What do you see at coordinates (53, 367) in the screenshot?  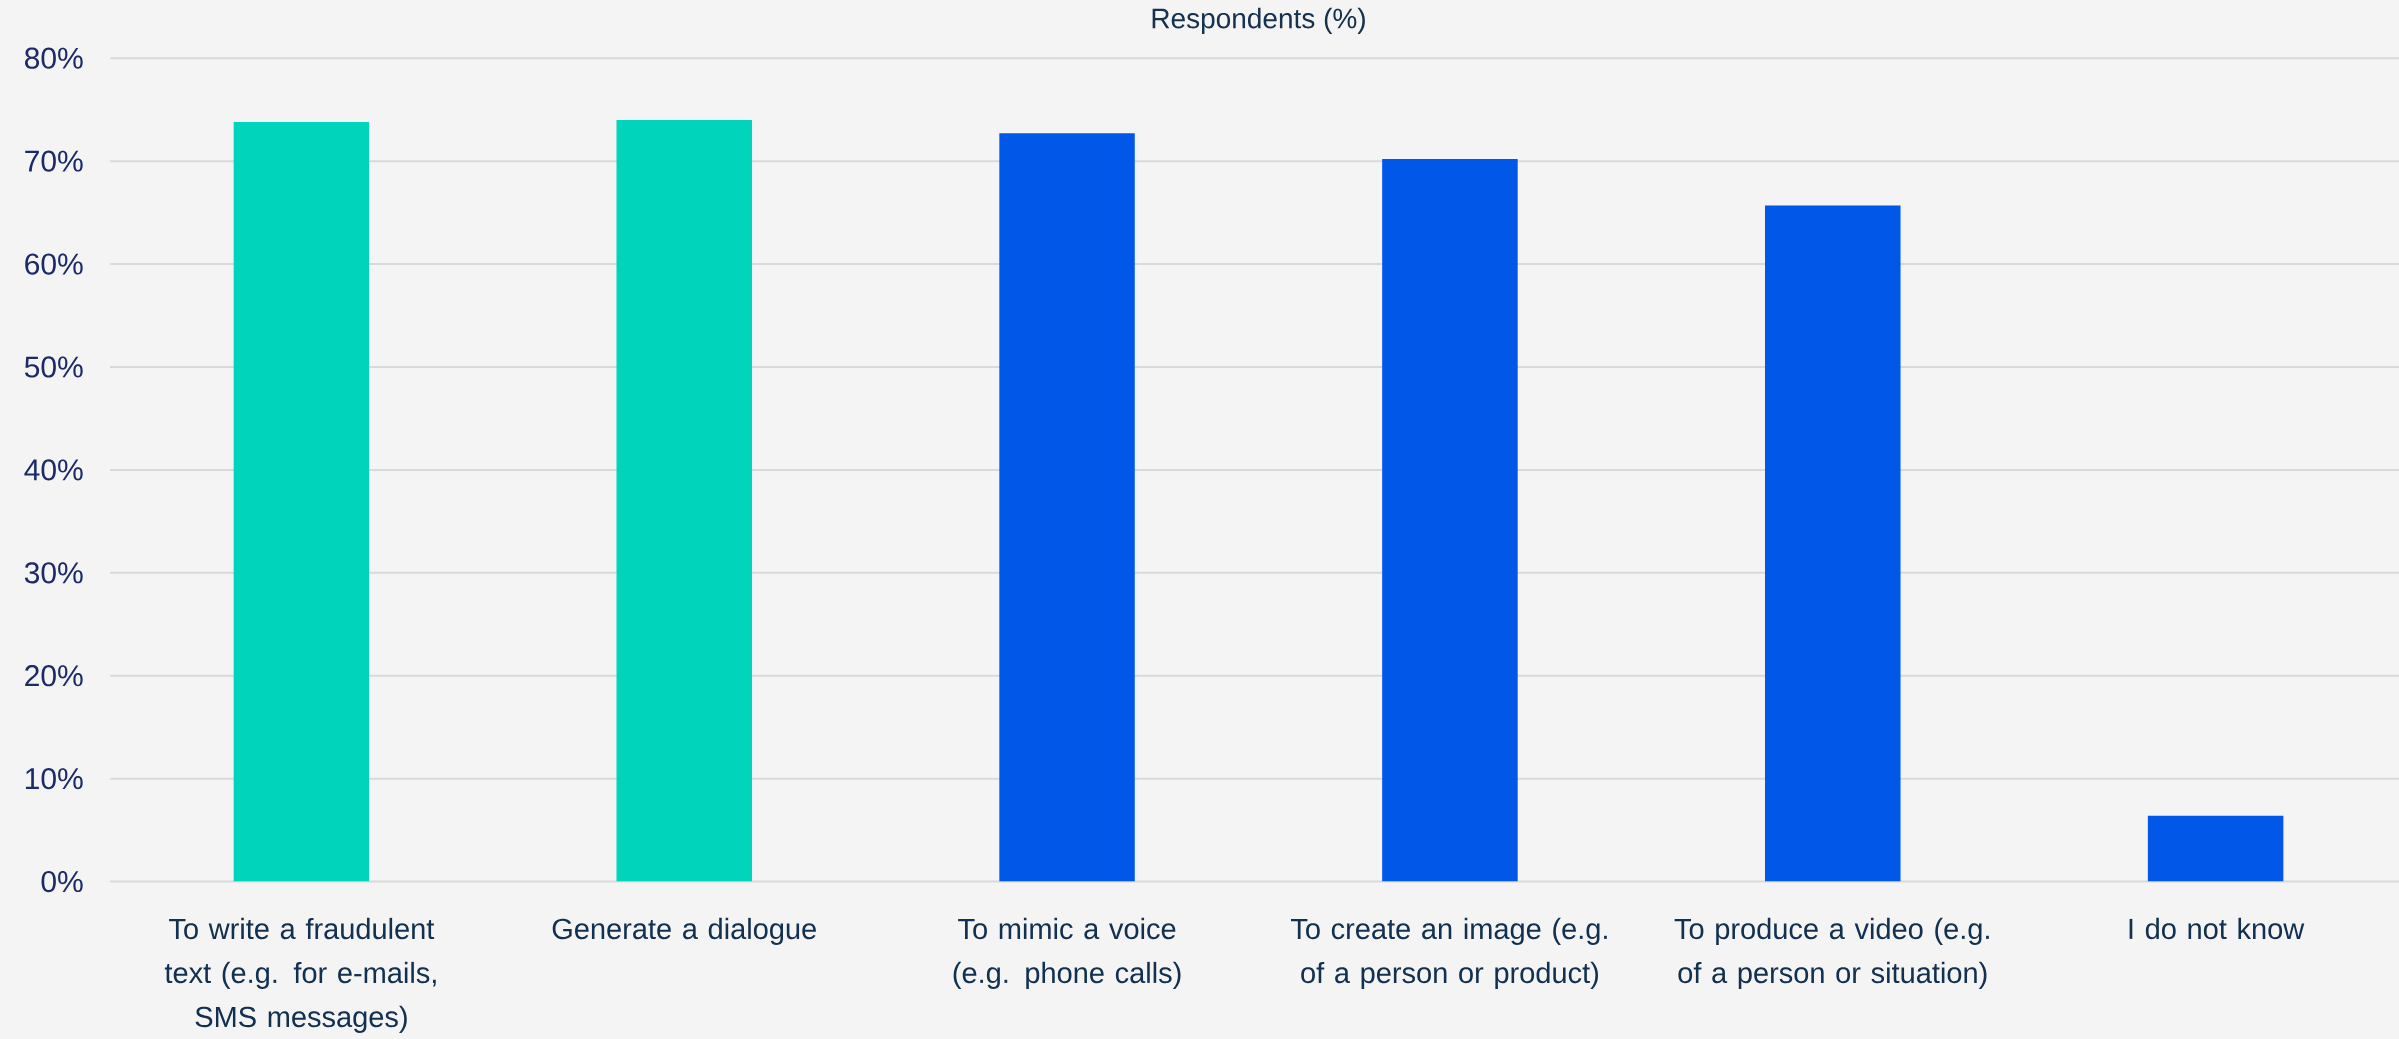 I see `y-tick-label: 50%` at bounding box center [53, 367].